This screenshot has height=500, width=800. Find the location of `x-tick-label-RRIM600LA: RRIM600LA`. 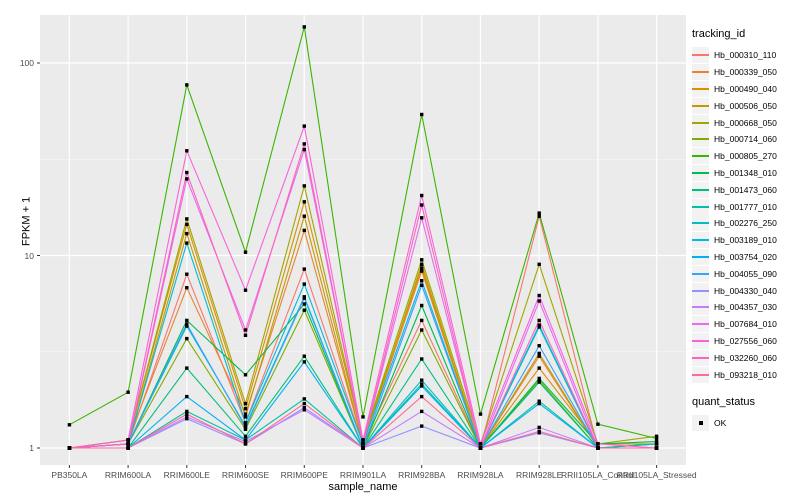

x-tick-label-RRIM600LA: RRIM600LA is located at coordinates (128, 475).